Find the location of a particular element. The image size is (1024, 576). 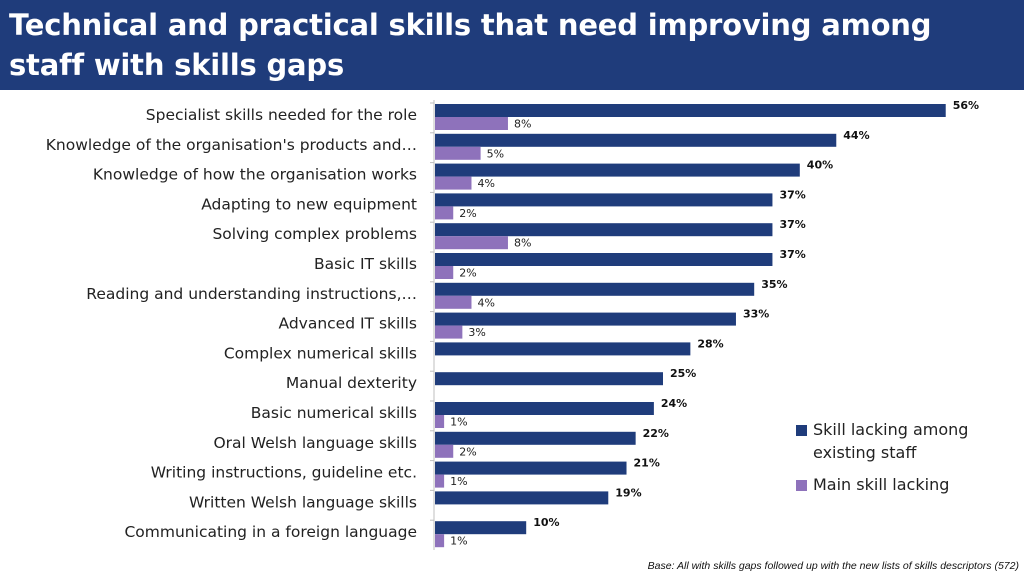

legend-label-series-1: Skill lacking among existing staff is located at coordinates (891, 441).